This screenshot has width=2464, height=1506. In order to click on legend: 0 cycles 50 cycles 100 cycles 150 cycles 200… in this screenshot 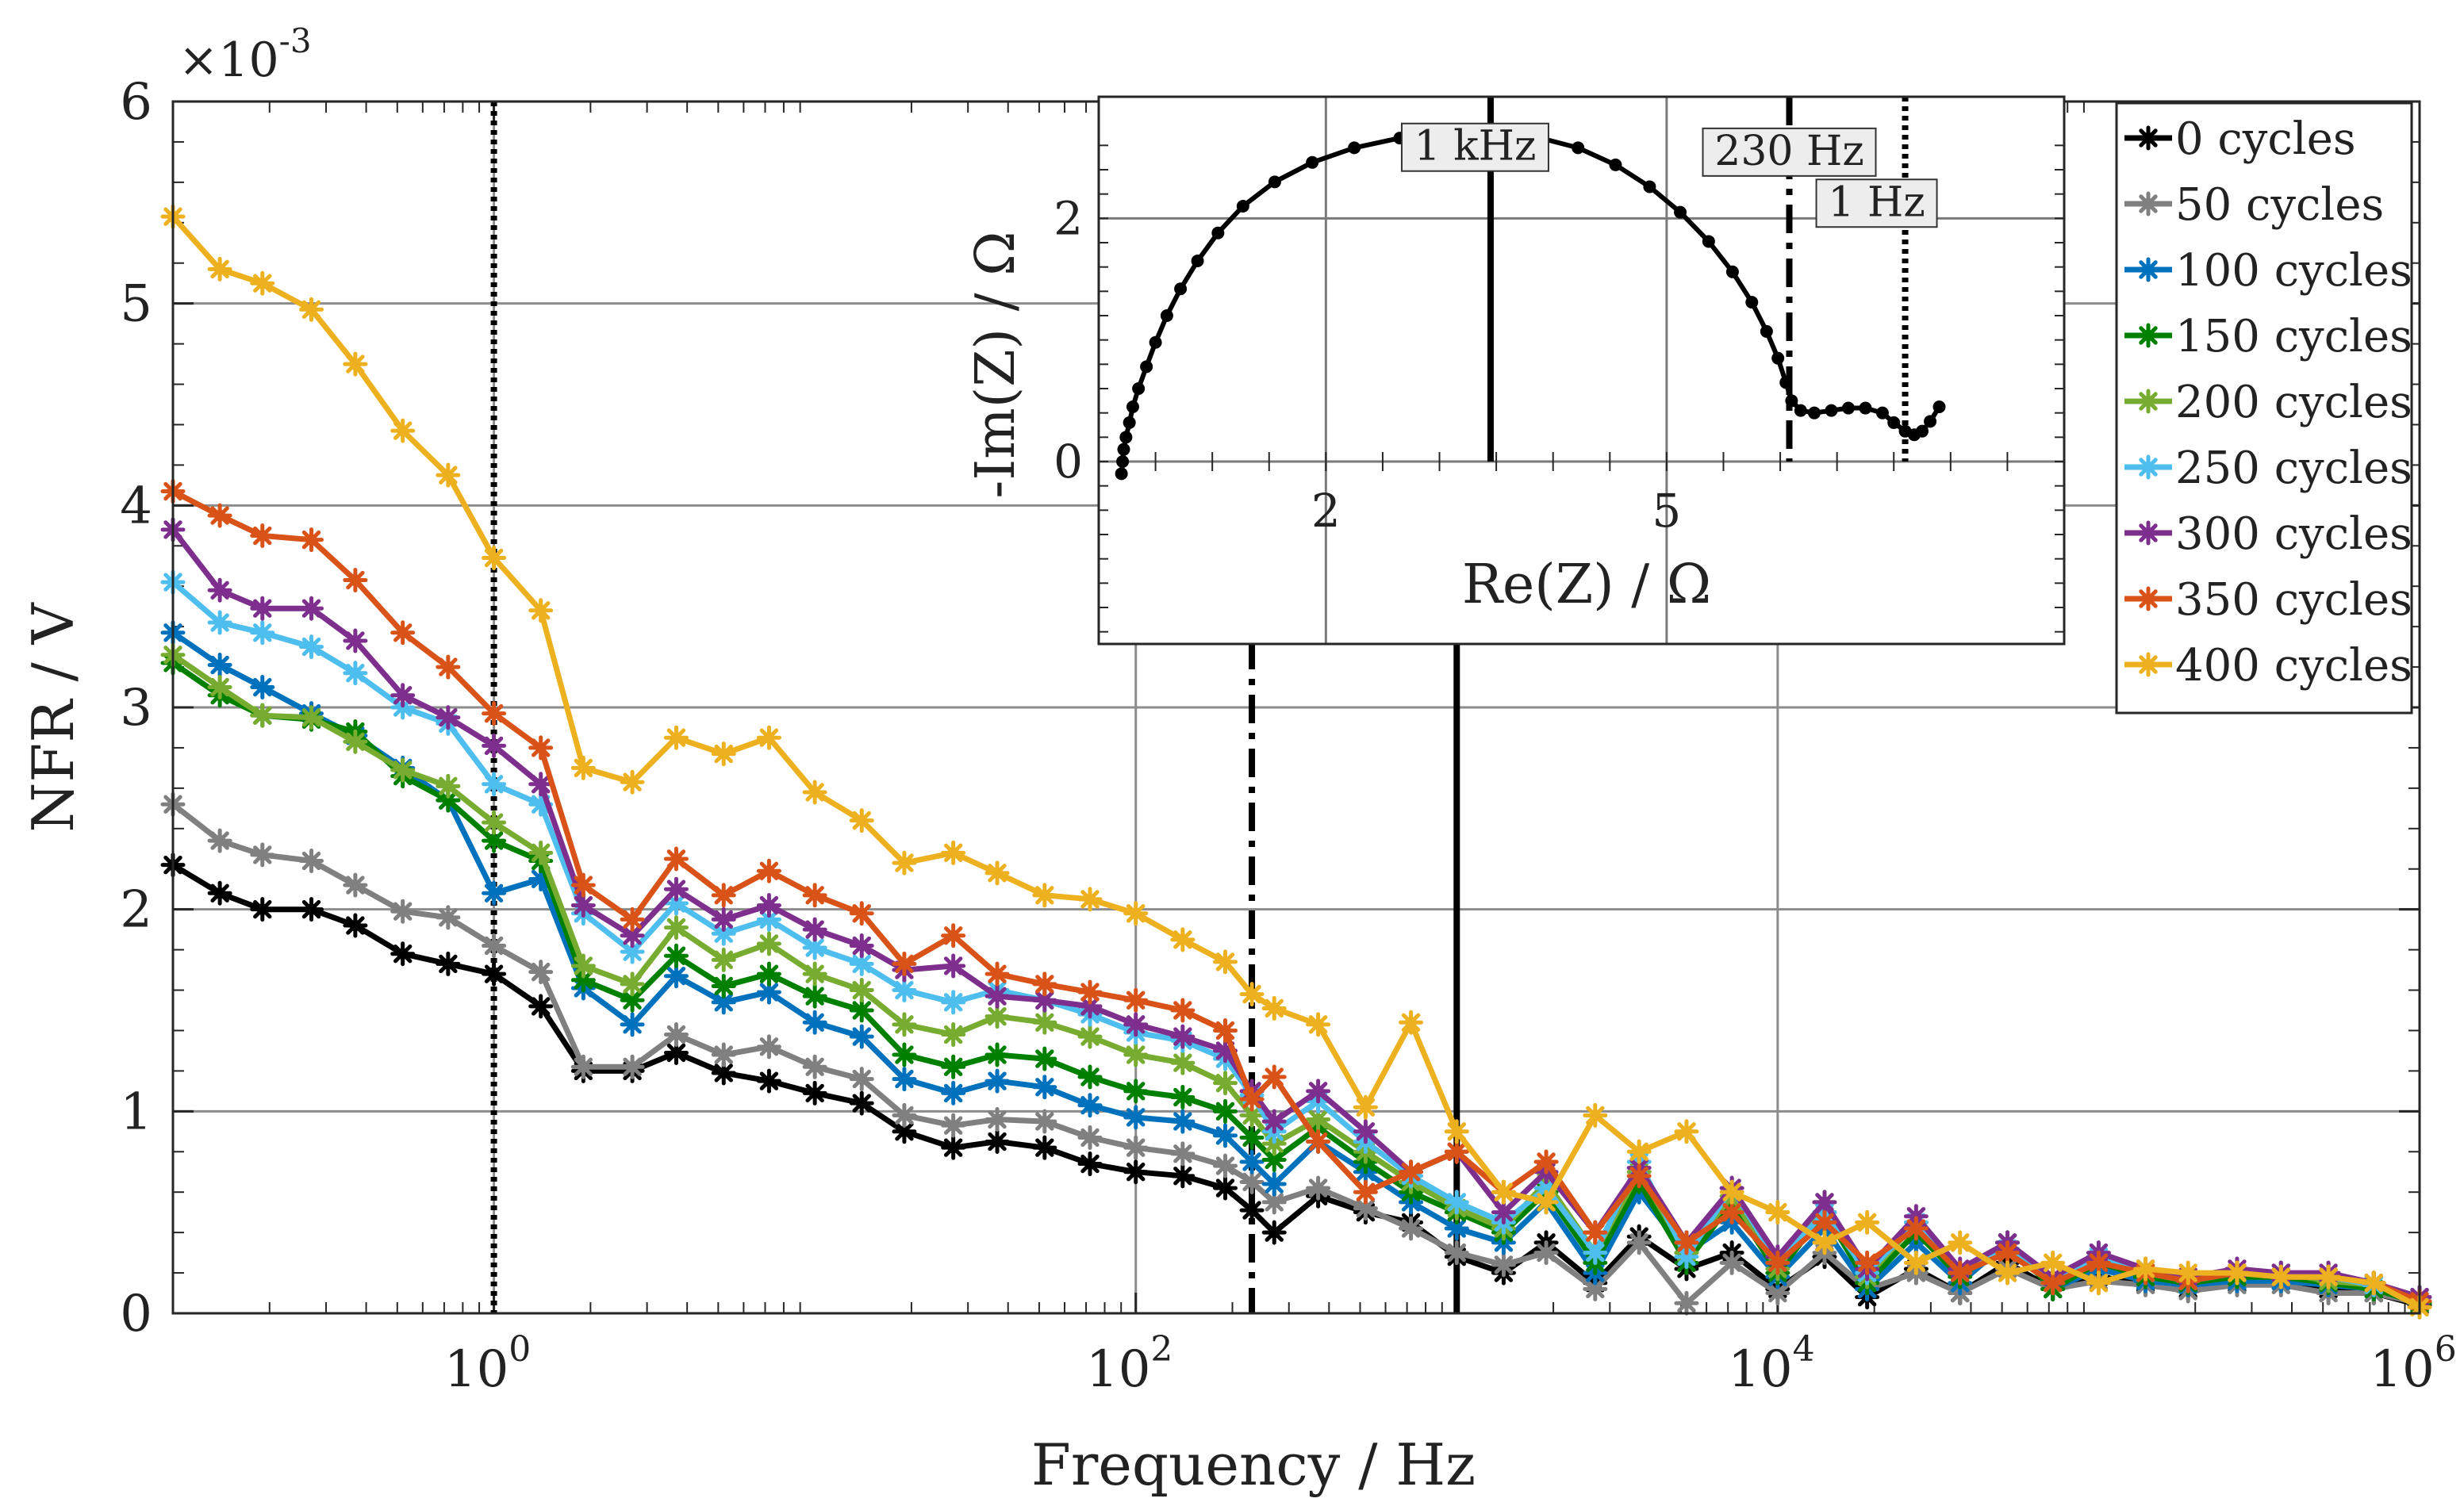, I will do `click(2264, 408)`.